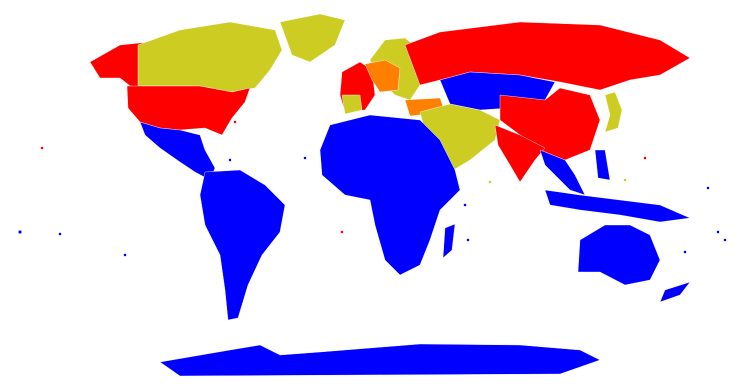 This screenshot has height=392, width=750. Describe the element at coordinates (520, 153) in the screenshot. I see `india` at that location.